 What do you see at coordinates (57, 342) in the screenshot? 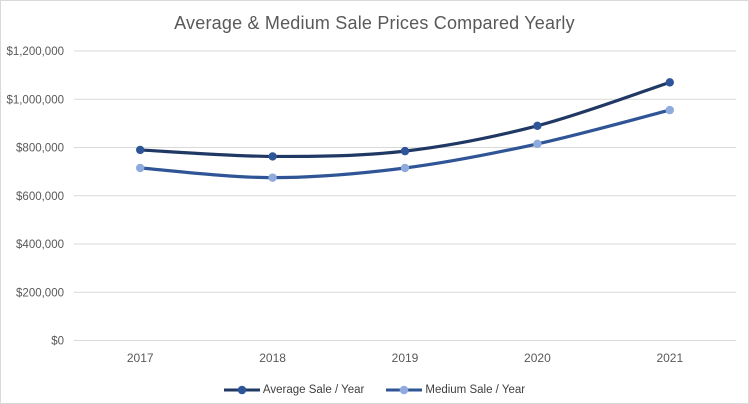
I see `y-axis-tick-label: $0` at bounding box center [57, 342].